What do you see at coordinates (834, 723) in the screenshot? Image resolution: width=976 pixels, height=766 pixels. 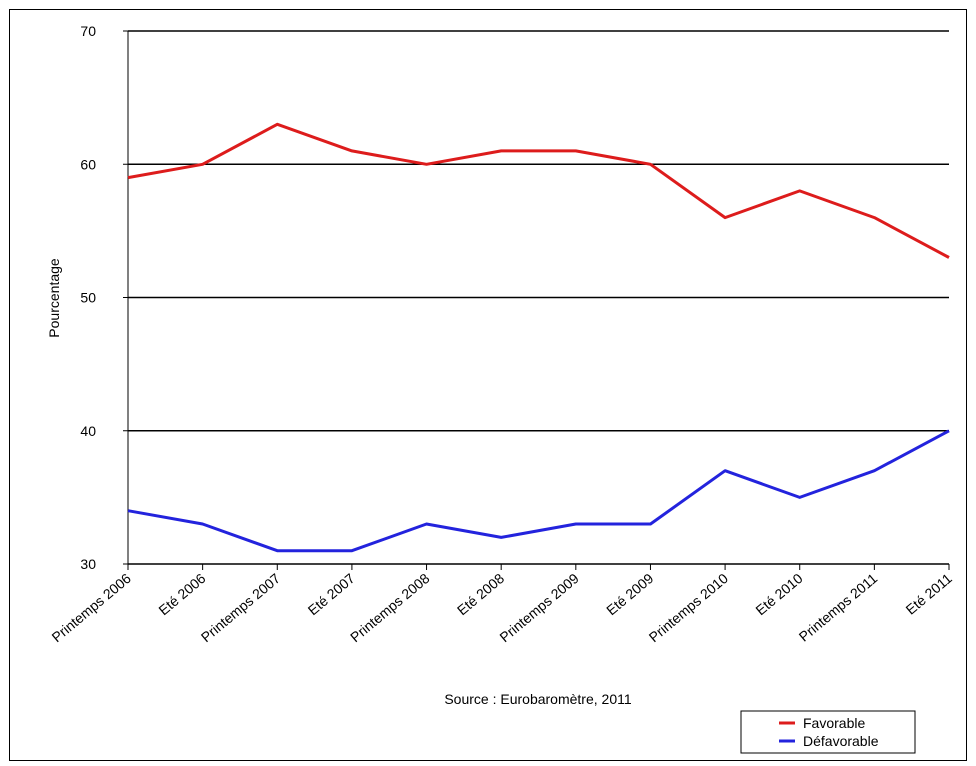 I see `legend-label: Favorable` at bounding box center [834, 723].